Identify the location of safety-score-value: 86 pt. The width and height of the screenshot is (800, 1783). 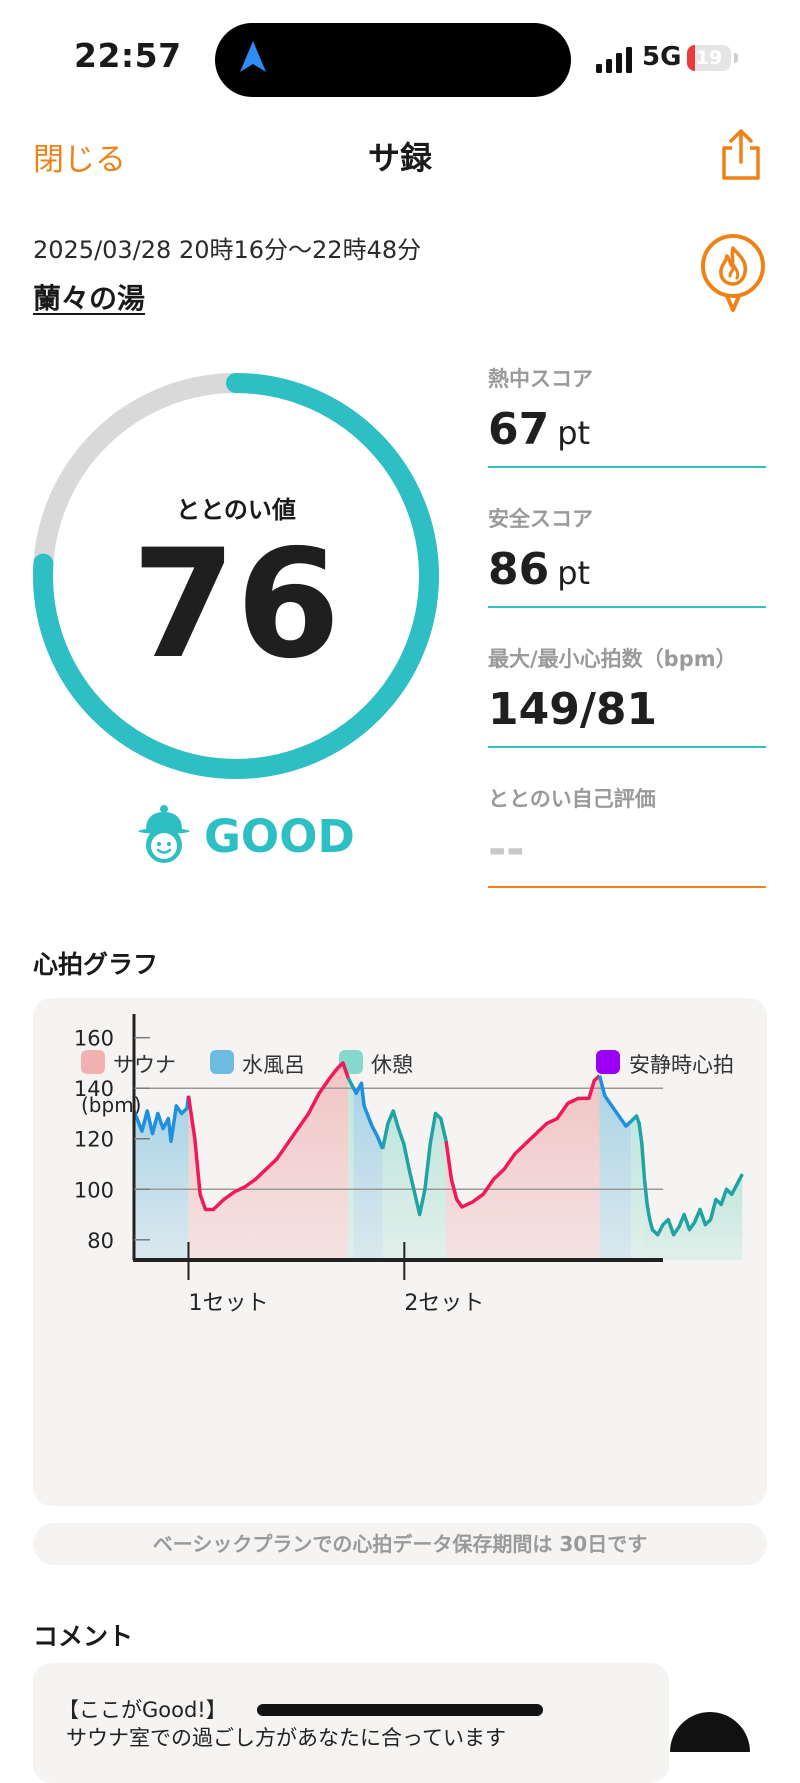
(539, 569).